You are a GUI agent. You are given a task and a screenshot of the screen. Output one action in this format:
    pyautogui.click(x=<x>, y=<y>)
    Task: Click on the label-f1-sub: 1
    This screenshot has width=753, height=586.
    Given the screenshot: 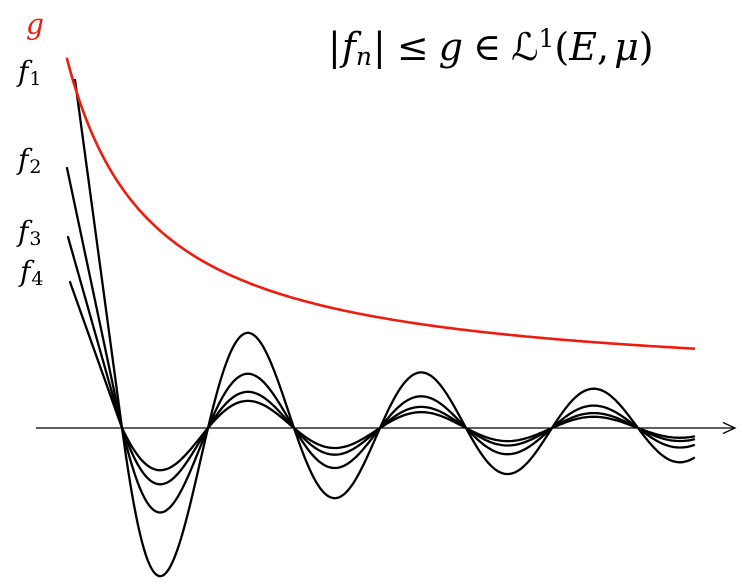 What is the action you would take?
    pyautogui.click(x=35, y=79)
    